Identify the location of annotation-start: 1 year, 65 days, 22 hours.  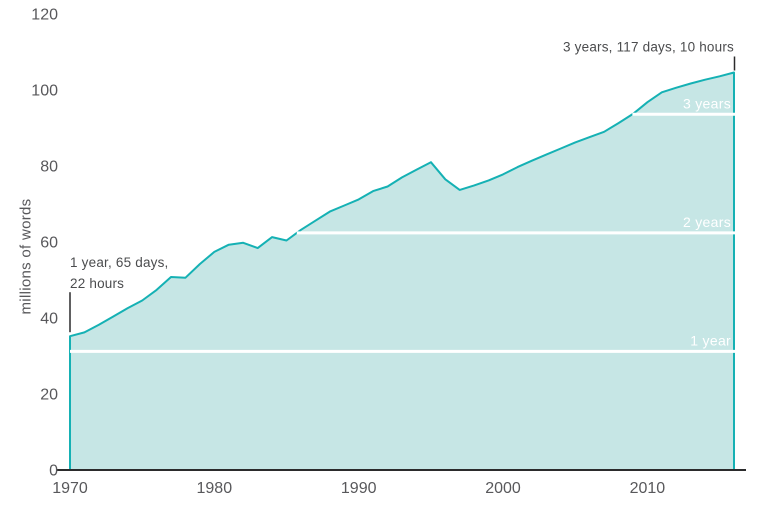
(119, 294).